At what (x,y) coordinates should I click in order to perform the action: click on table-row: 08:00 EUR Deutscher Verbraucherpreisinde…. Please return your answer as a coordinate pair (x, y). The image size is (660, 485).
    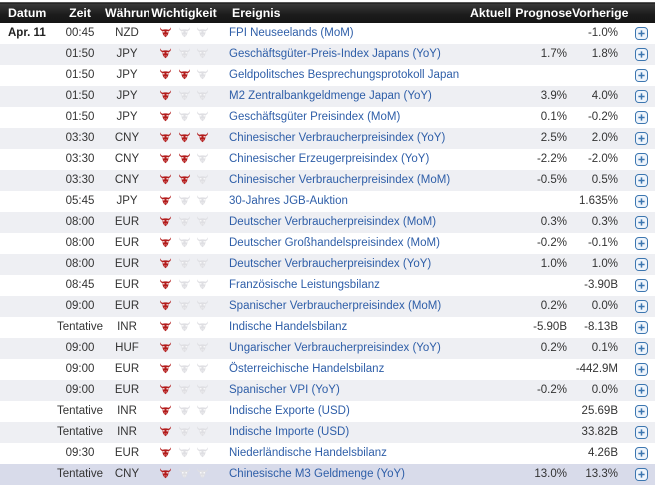
    Looking at the image, I should click on (327, 264).